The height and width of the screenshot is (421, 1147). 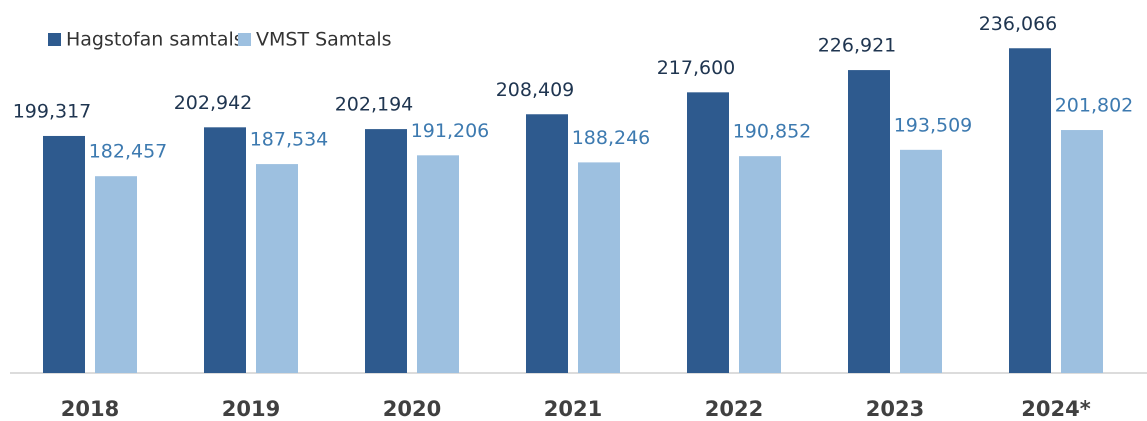 What do you see at coordinates (374, 105) in the screenshot?
I see `data-label: 202,194` at bounding box center [374, 105].